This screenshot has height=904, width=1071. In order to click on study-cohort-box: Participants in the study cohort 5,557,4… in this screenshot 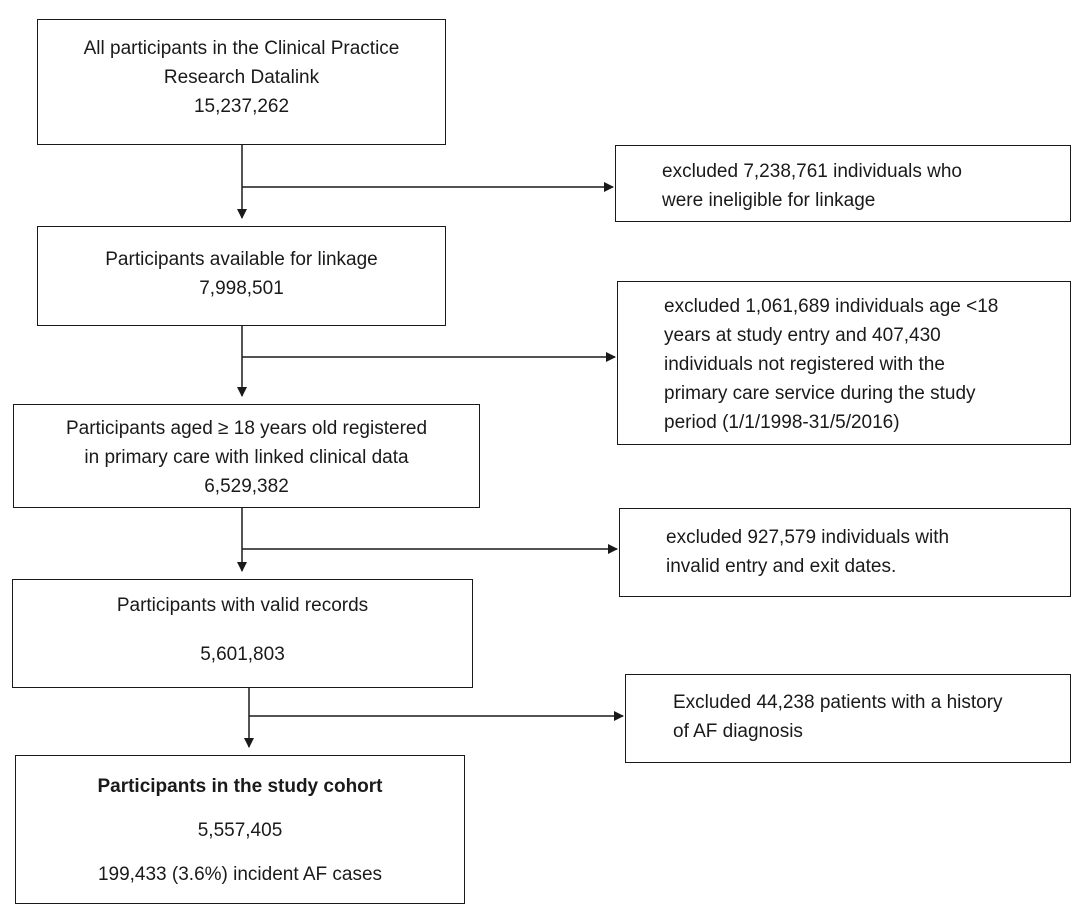, I will do `click(240, 829)`.